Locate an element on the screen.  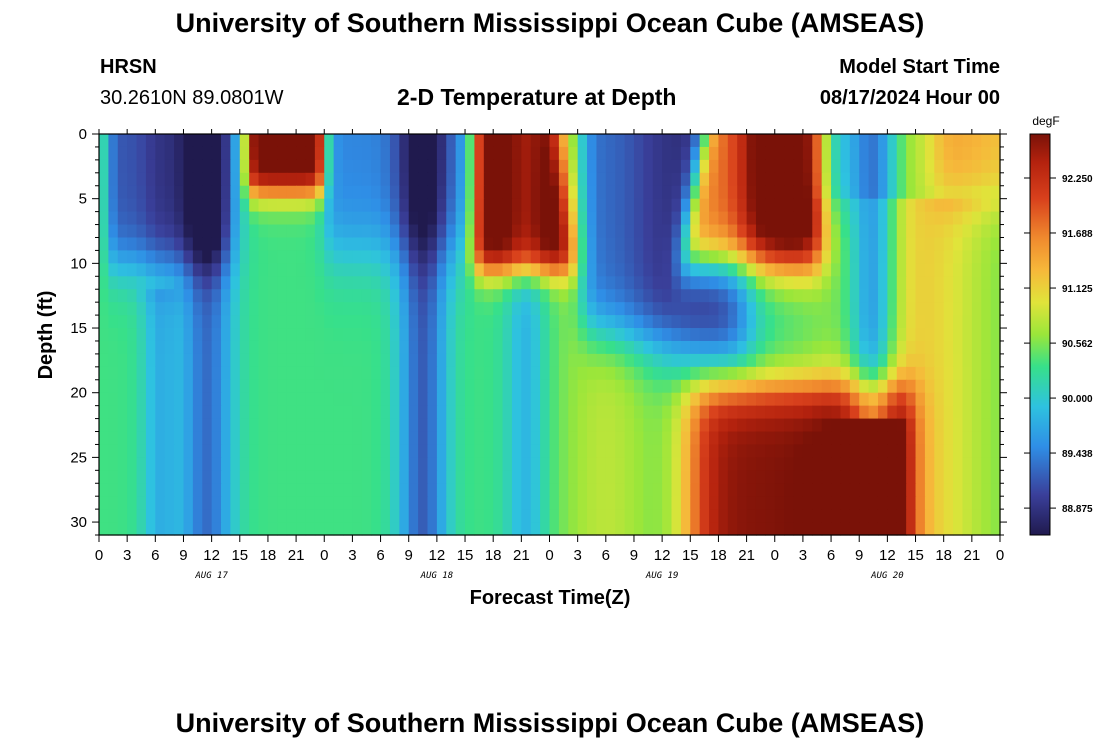
x-tick-label: 21 is located at coordinates (296, 555).